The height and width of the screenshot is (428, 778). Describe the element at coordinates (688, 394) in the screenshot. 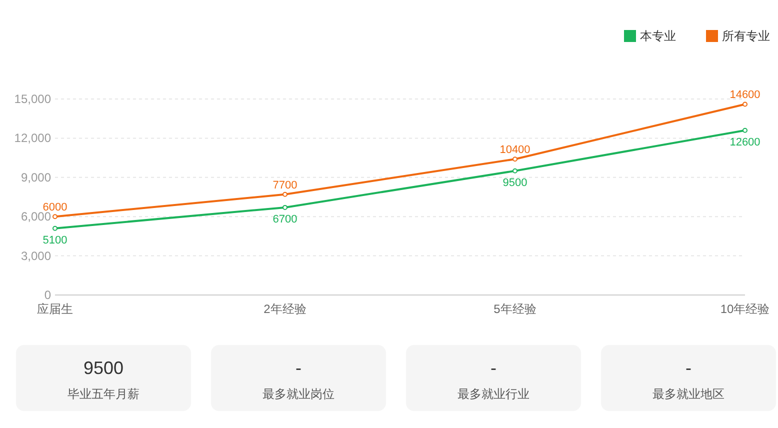

I see `text: 最多就业地区` at that location.